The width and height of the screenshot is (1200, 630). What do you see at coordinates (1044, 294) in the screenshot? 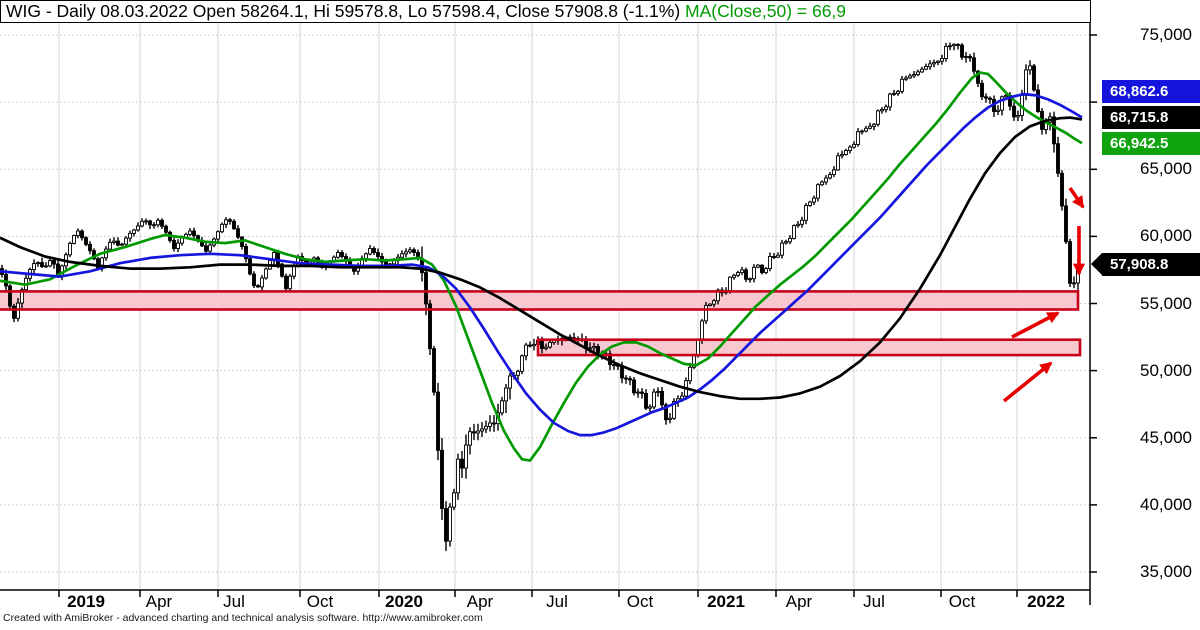
I see `arrow-annotations` at bounding box center [1044, 294].